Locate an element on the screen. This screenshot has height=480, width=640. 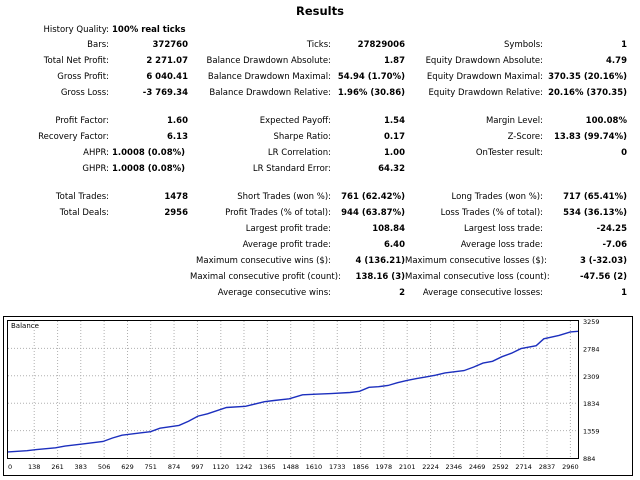
sharpe-ratio-label: Sharpe Ratio: is located at coordinates (302, 137).